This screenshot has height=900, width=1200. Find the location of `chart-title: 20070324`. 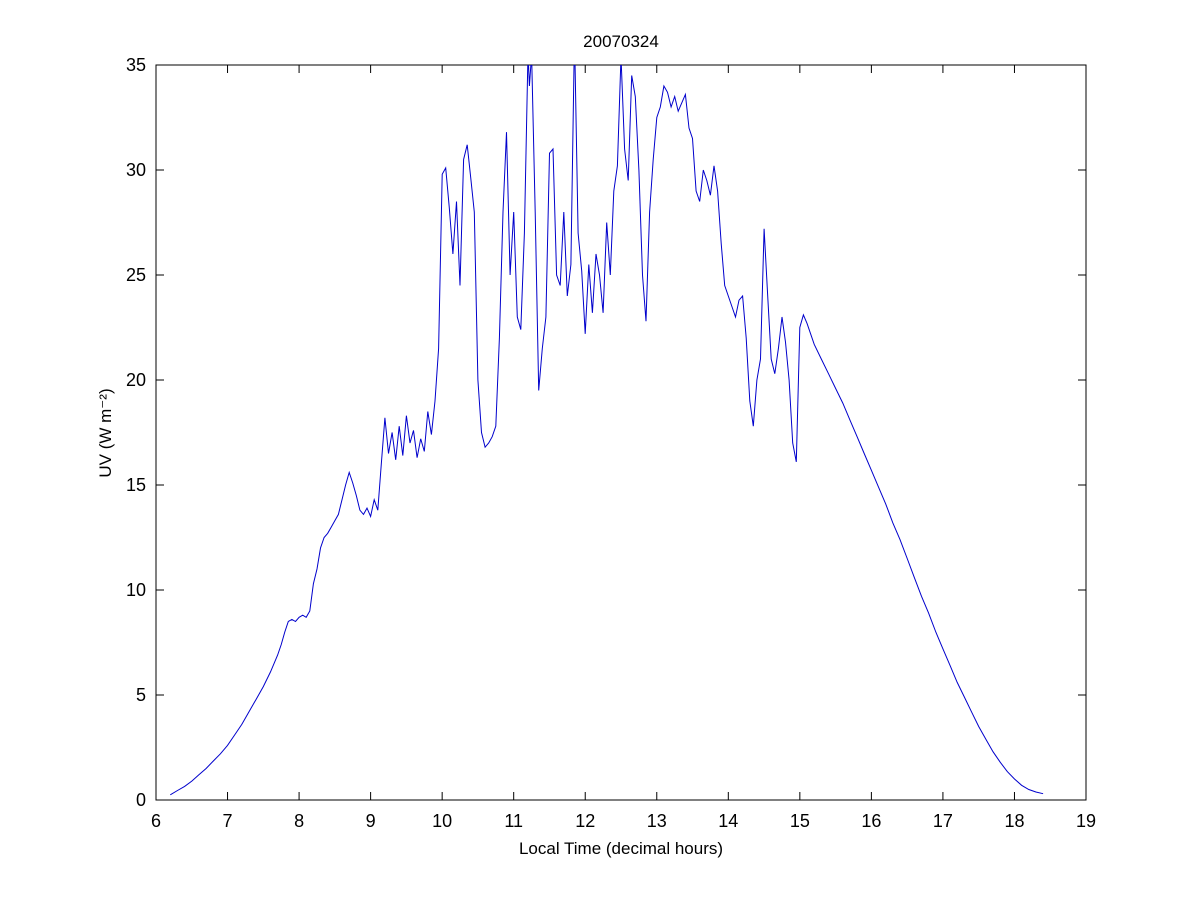

chart-title: 20070324 is located at coordinates (621, 41).